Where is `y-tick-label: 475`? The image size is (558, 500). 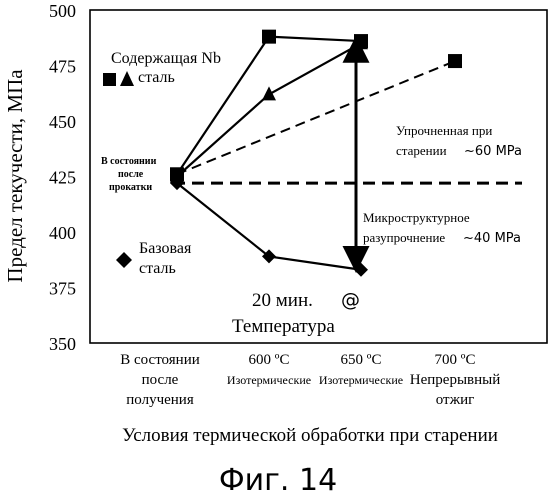
y-tick-label: 475 is located at coordinates (62, 67).